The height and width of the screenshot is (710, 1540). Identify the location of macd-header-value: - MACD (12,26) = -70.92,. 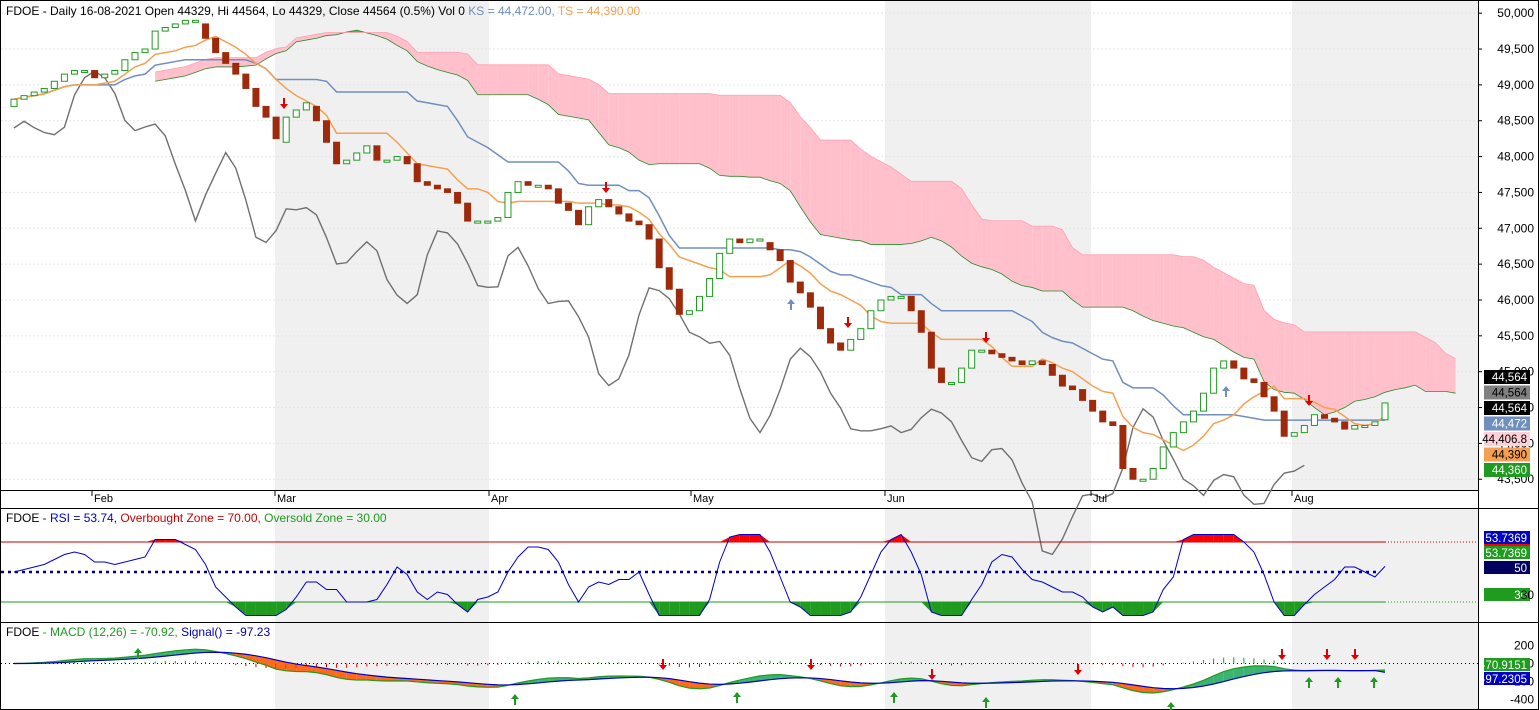
(108, 632).